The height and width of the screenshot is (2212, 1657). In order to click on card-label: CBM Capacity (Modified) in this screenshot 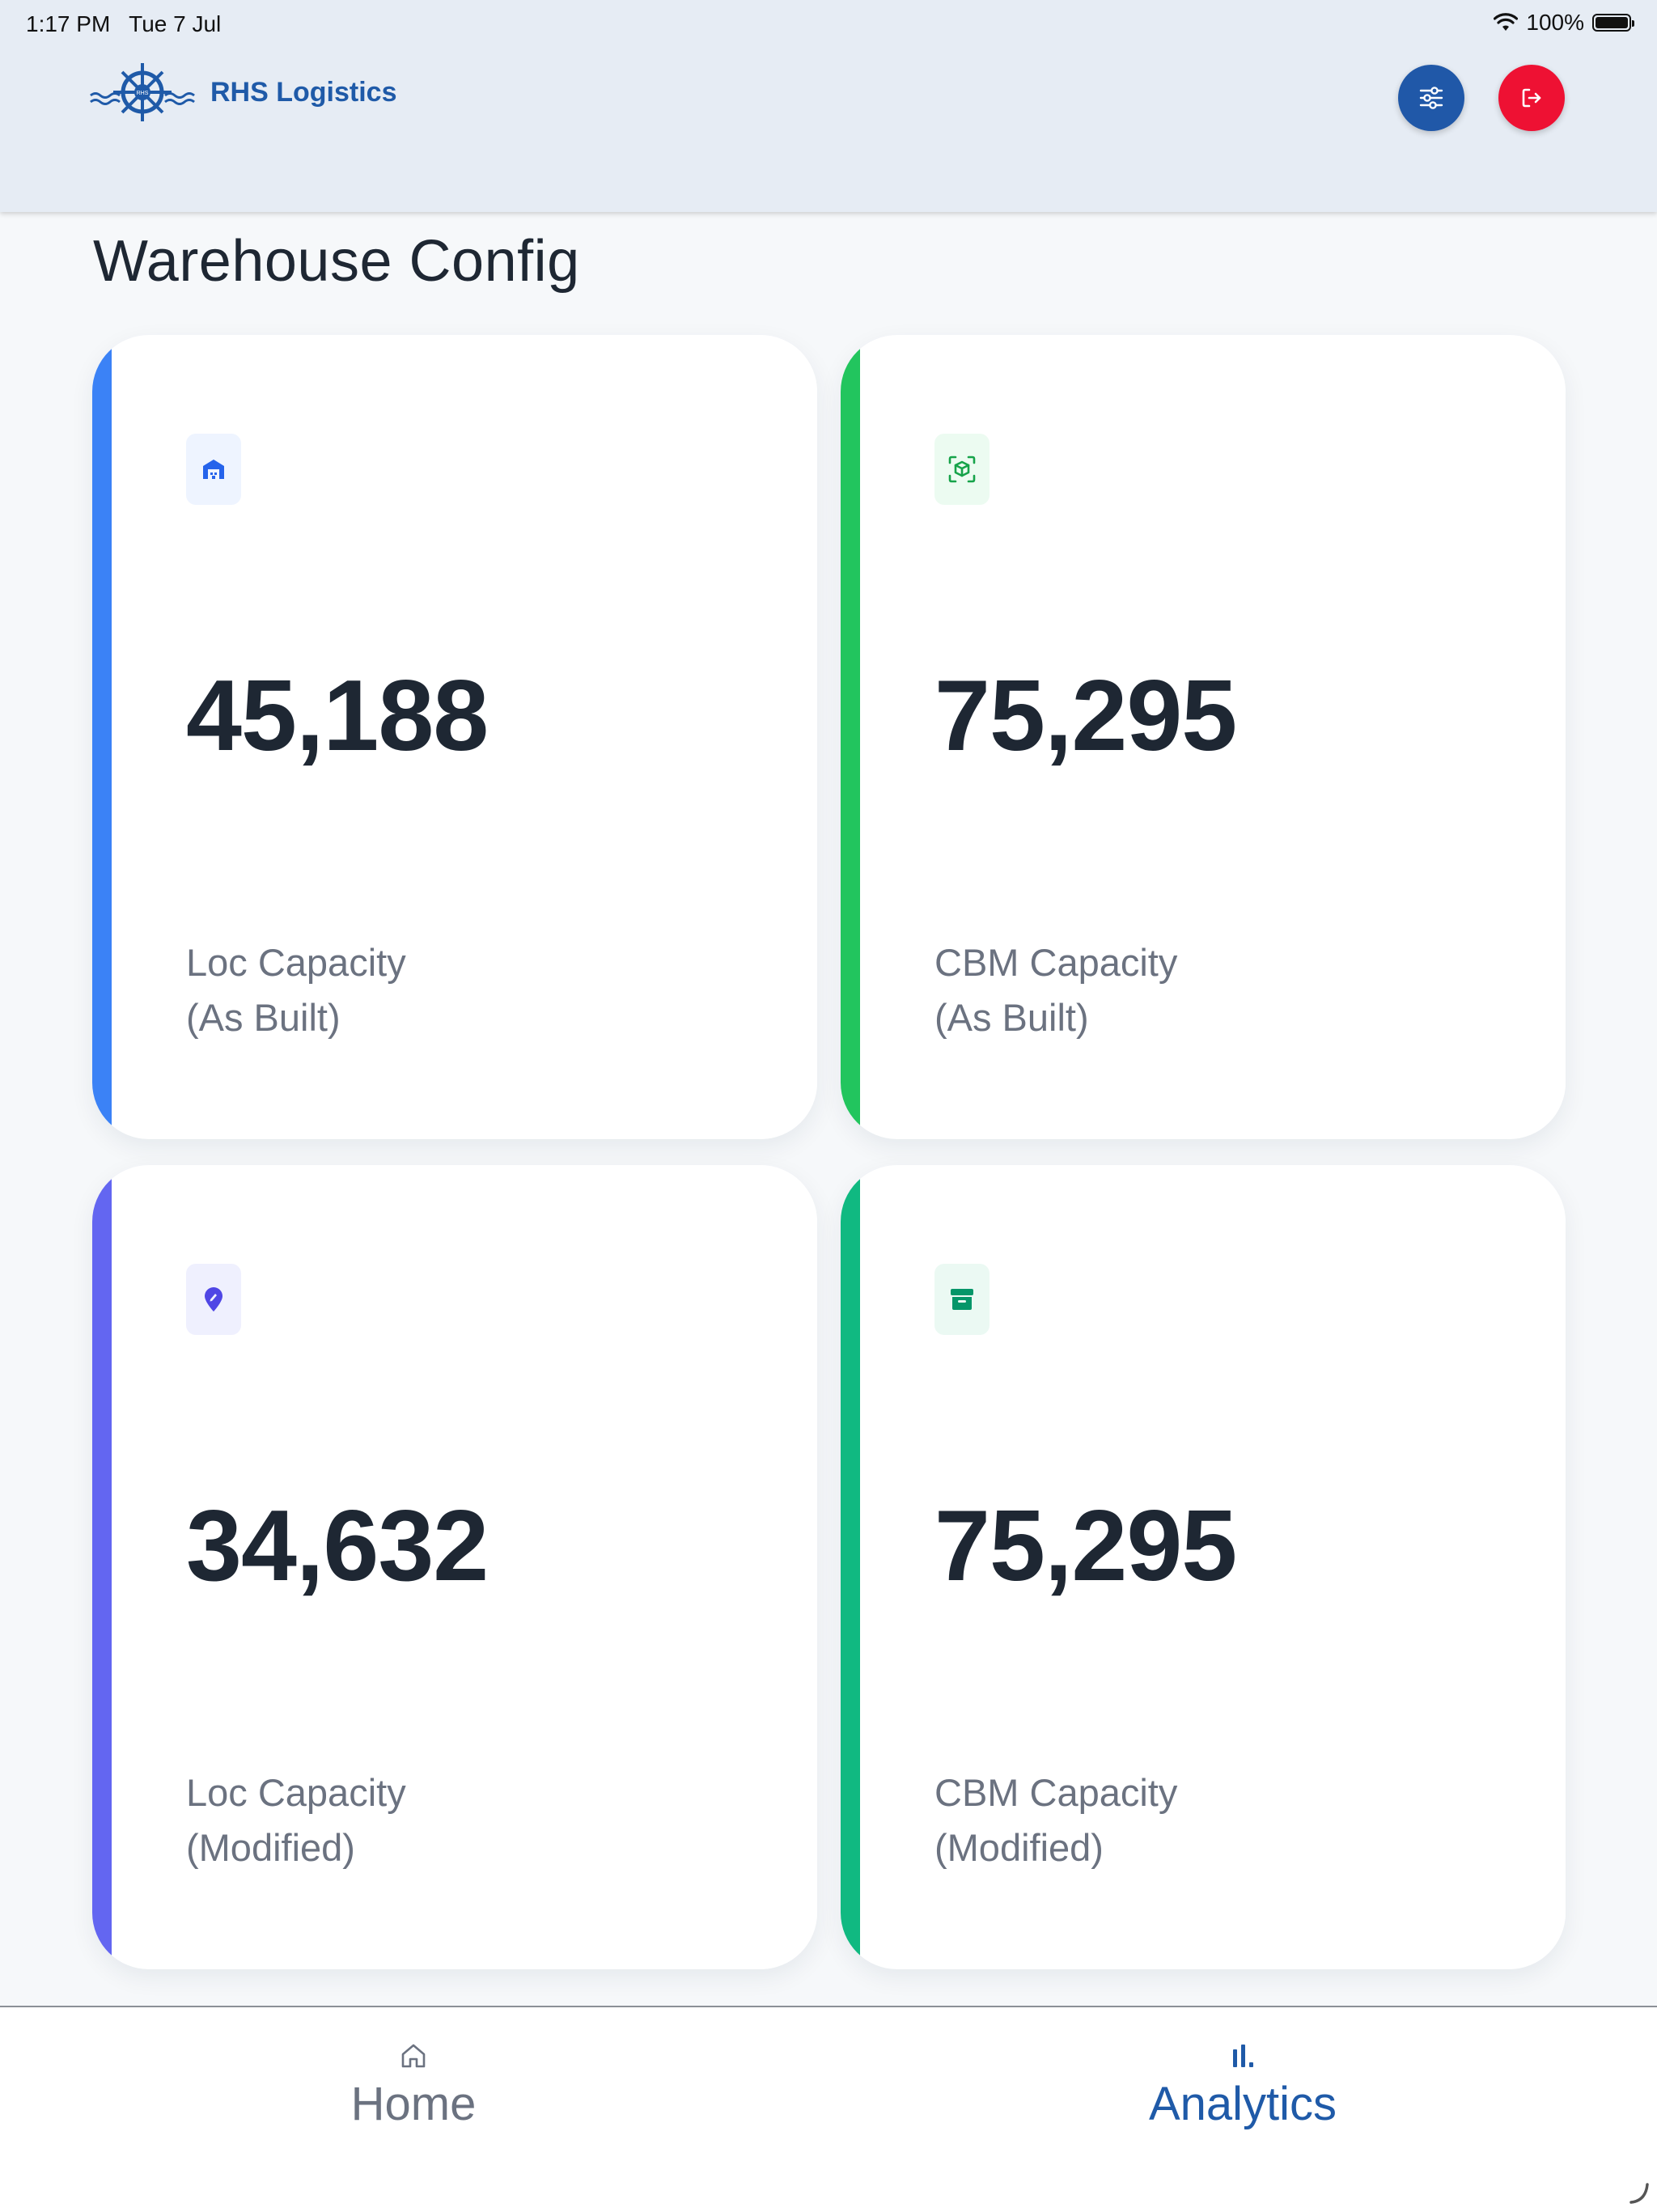, I will do `click(1055, 1820)`.